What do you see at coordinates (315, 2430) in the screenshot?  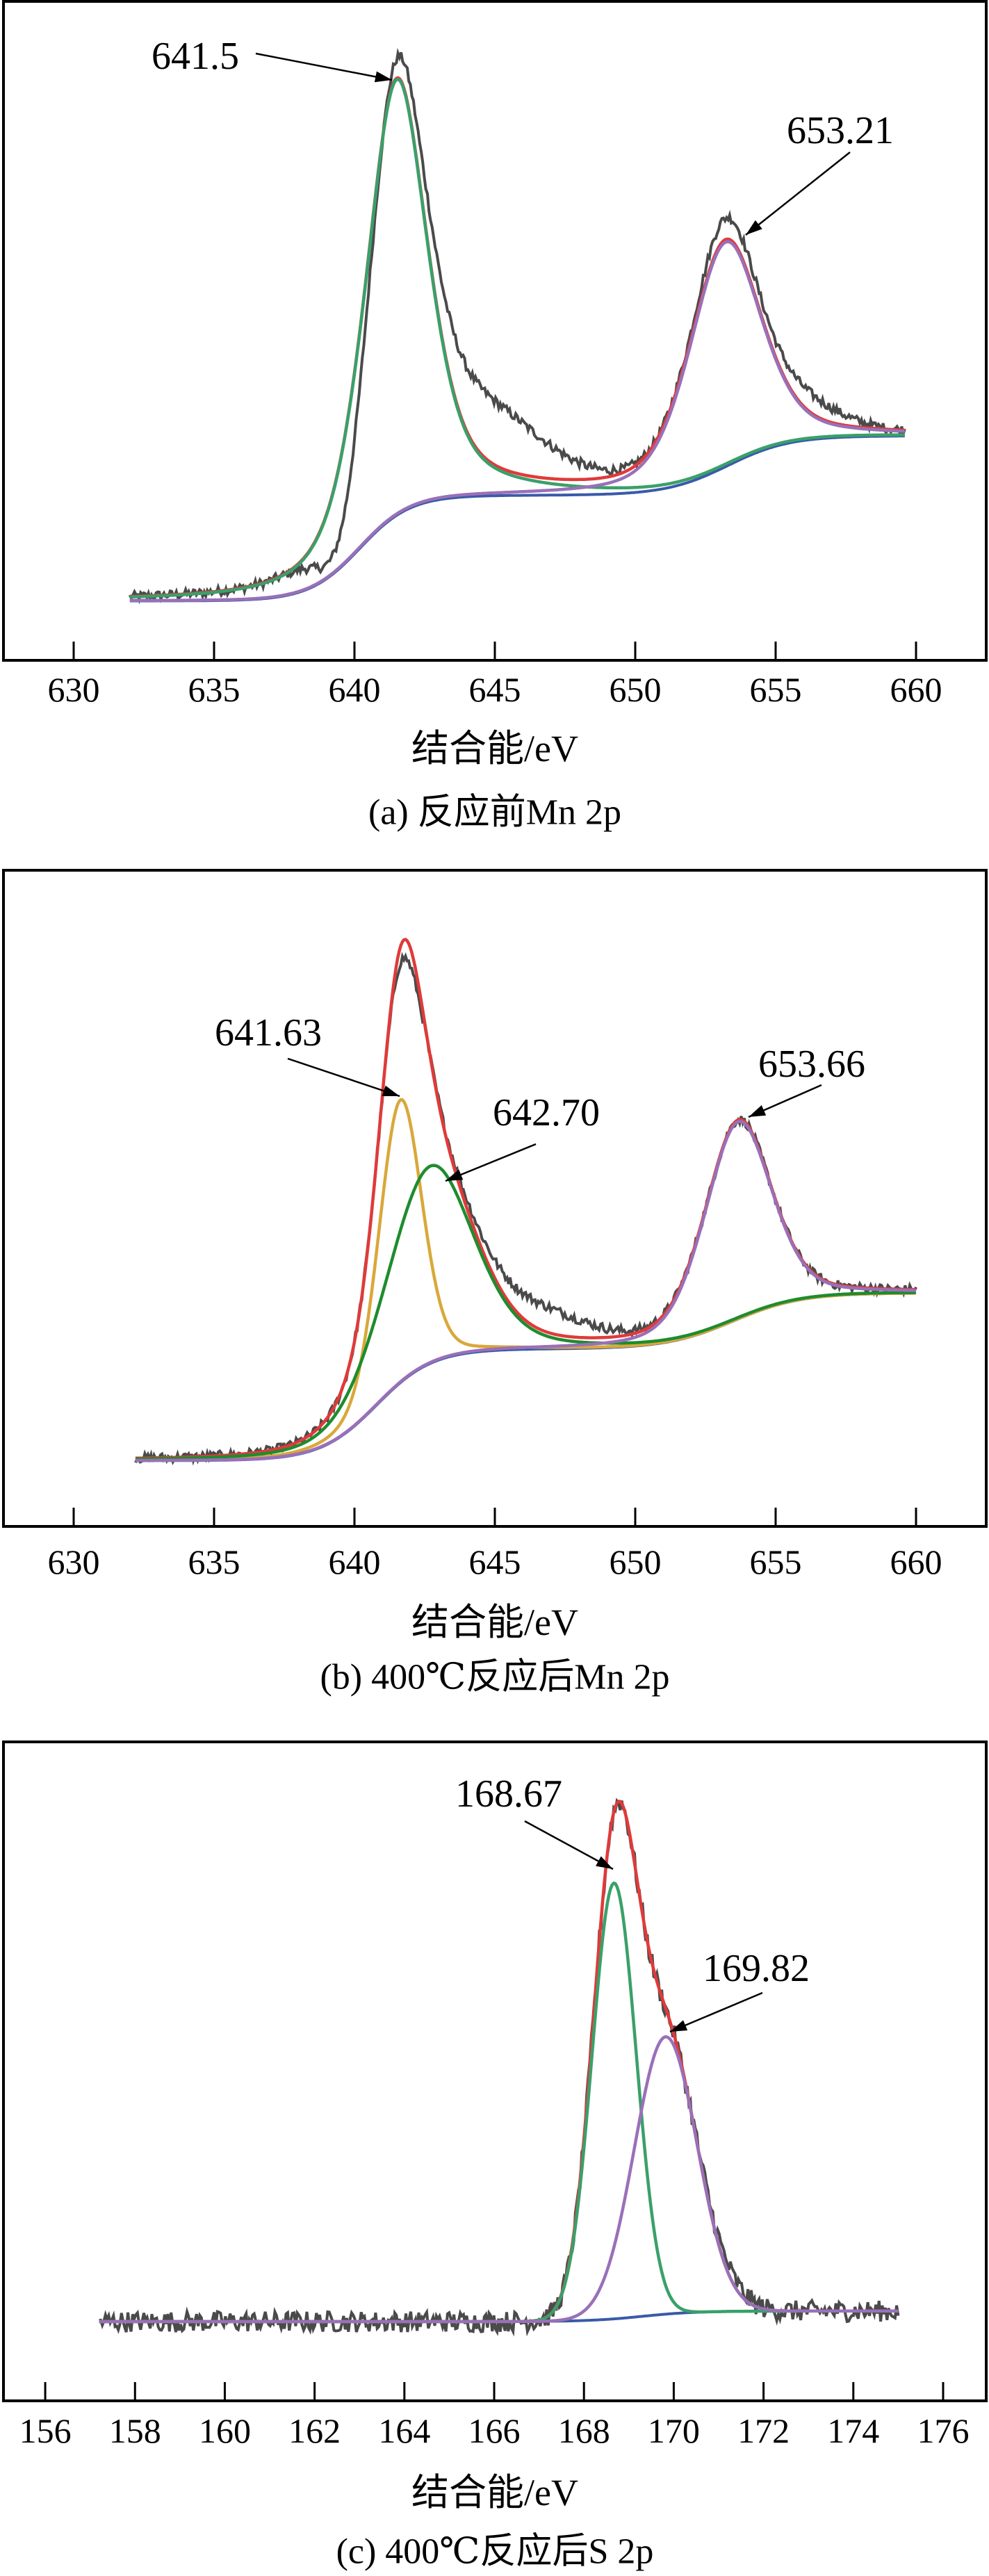 I see `x-tick-label: 162` at bounding box center [315, 2430].